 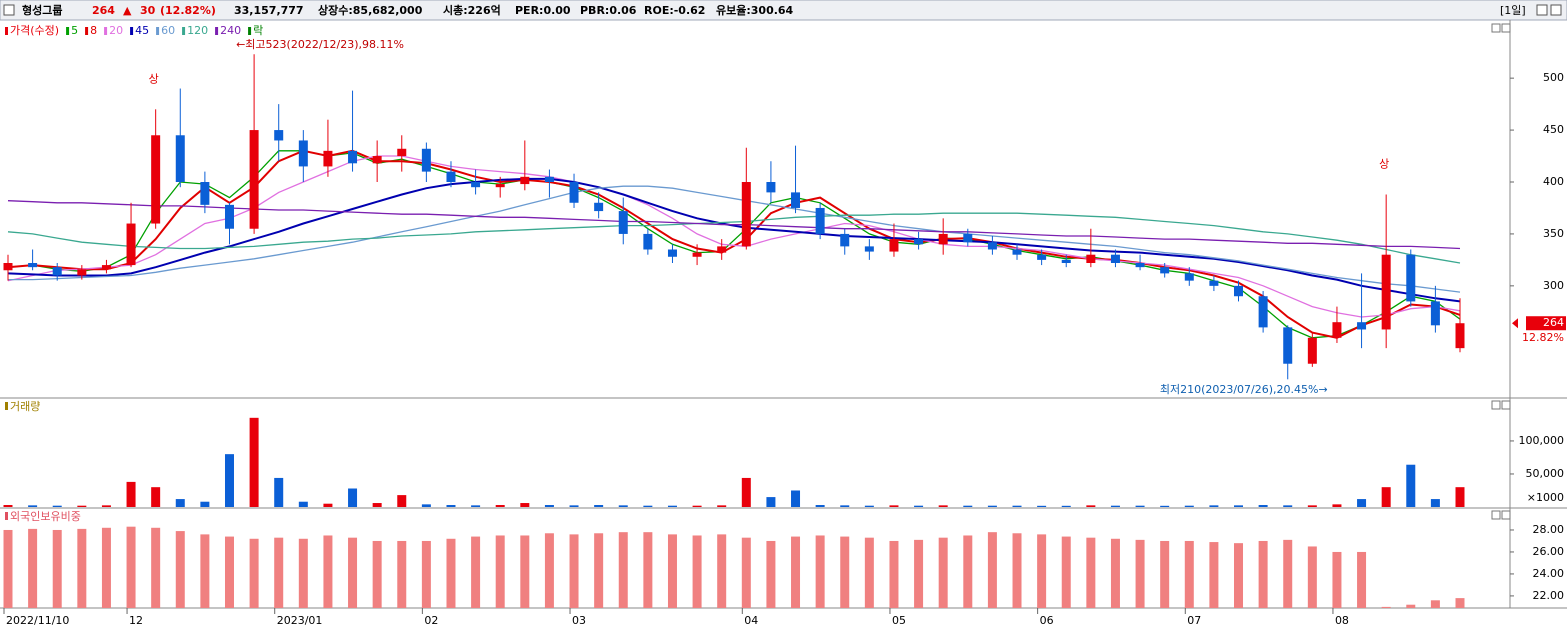 I want to click on market-cap: 시총:226억, so click(x=472, y=10).